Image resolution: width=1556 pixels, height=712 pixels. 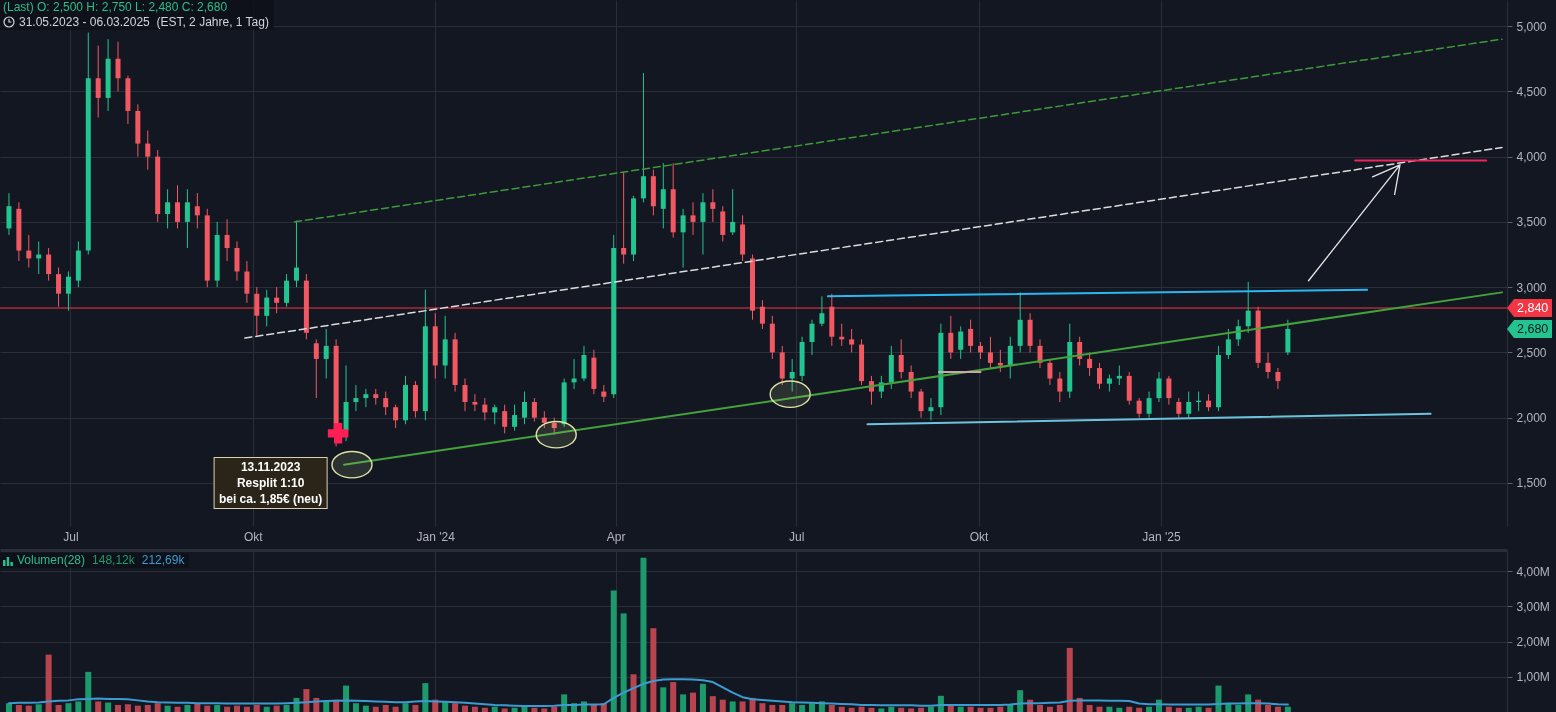 What do you see at coordinates (51, 560) in the screenshot?
I see `chart-title: Volumen(28)` at bounding box center [51, 560].